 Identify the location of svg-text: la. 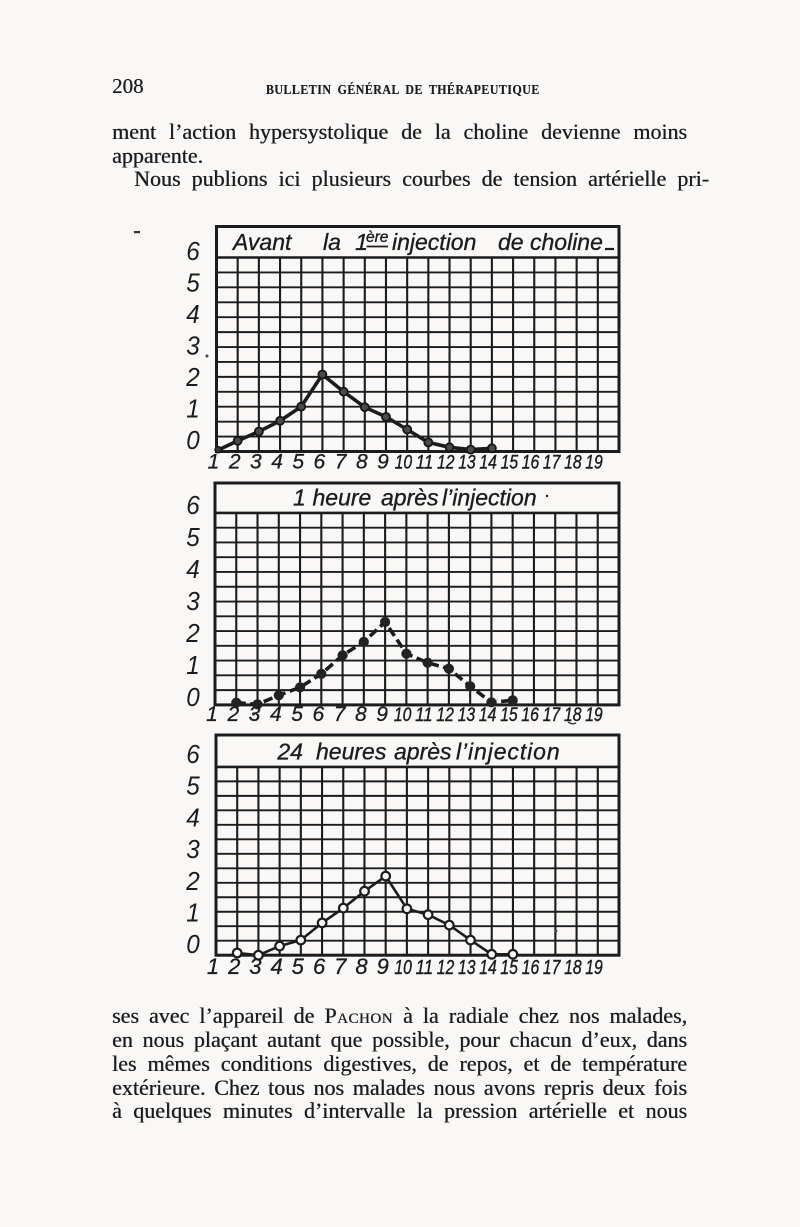
(332, 242).